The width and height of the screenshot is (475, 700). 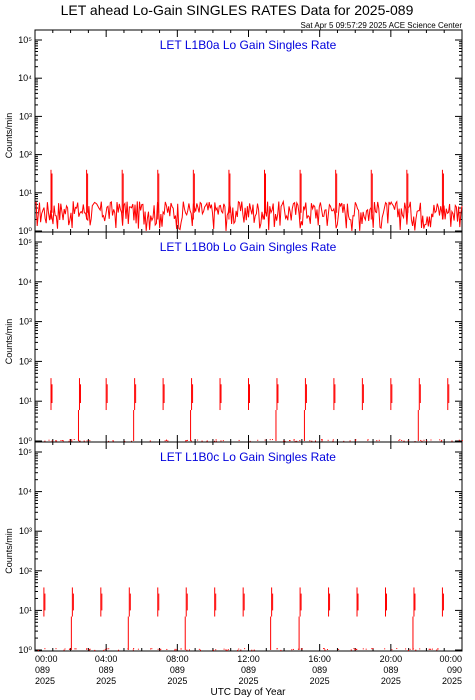 What do you see at coordinates (248, 692) in the screenshot?
I see `x-axis-label: UTC Day of Year` at bounding box center [248, 692].